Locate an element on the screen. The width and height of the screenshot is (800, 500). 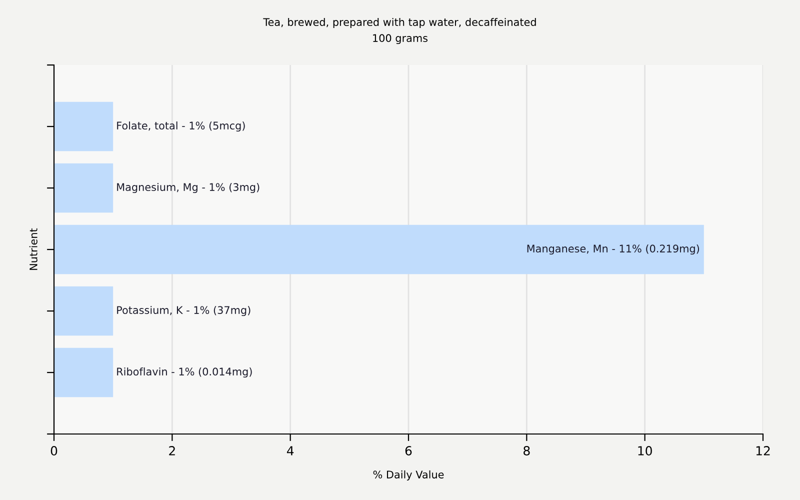
x-axis-title: % Daily Value is located at coordinates (408, 475).